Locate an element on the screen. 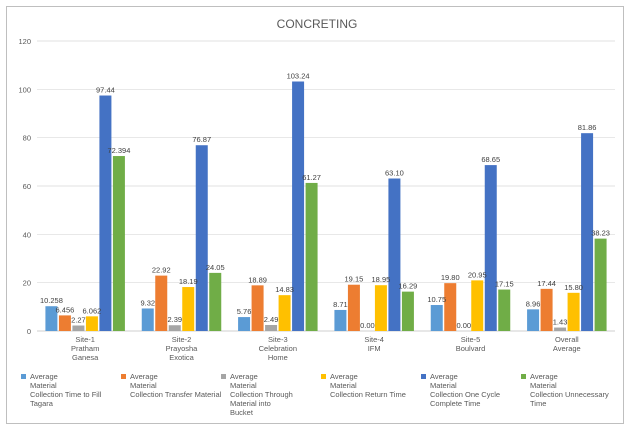  bar-value-label: 103.24 is located at coordinates (298, 76).